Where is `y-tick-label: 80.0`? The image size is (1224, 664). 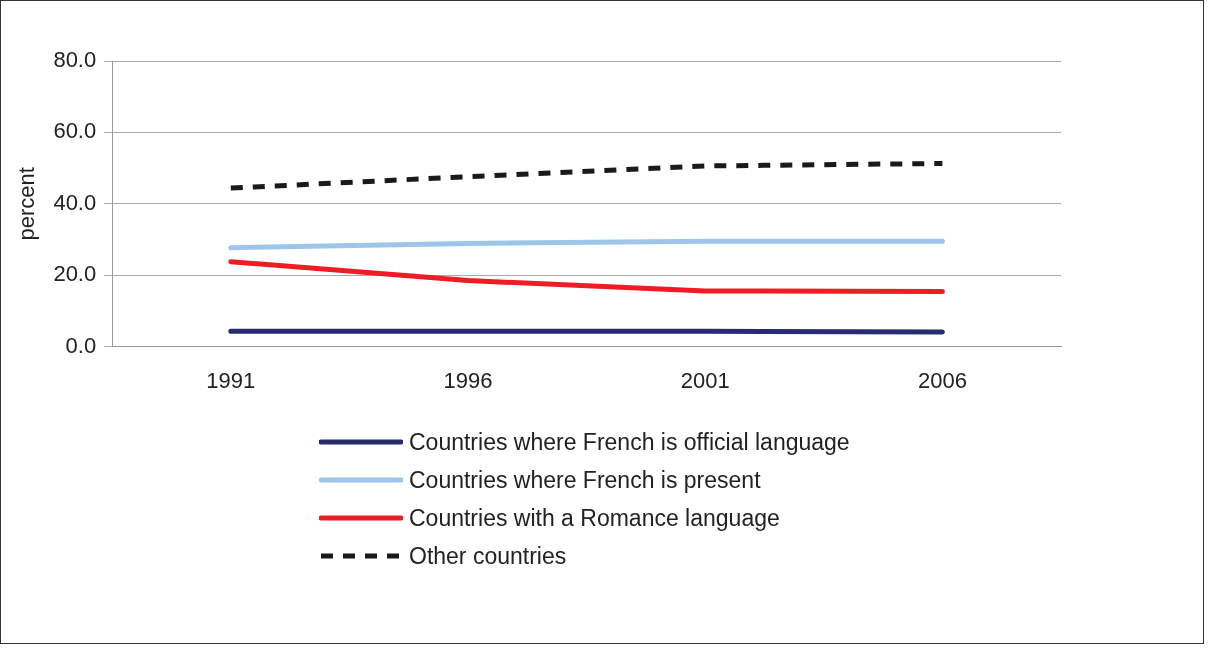
y-tick-label: 80.0 is located at coordinates (75, 60).